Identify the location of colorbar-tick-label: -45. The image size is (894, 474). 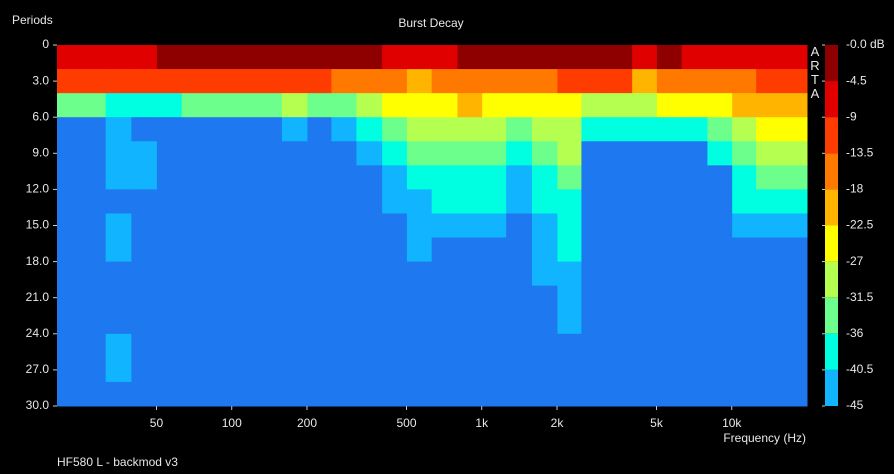
(855, 405).